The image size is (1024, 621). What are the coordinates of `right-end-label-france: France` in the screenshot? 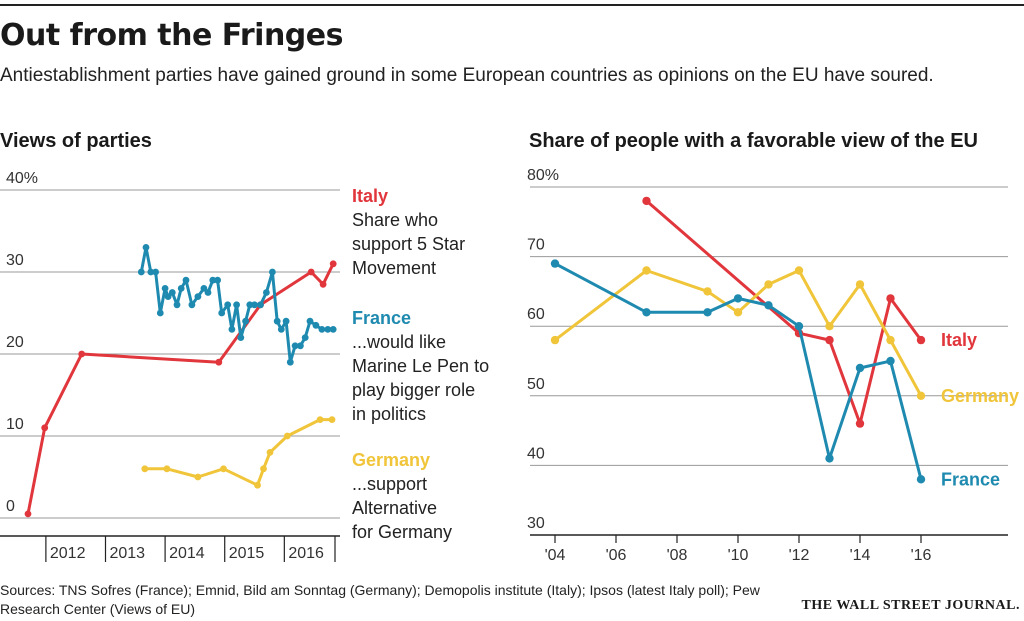 It's located at (970, 479).